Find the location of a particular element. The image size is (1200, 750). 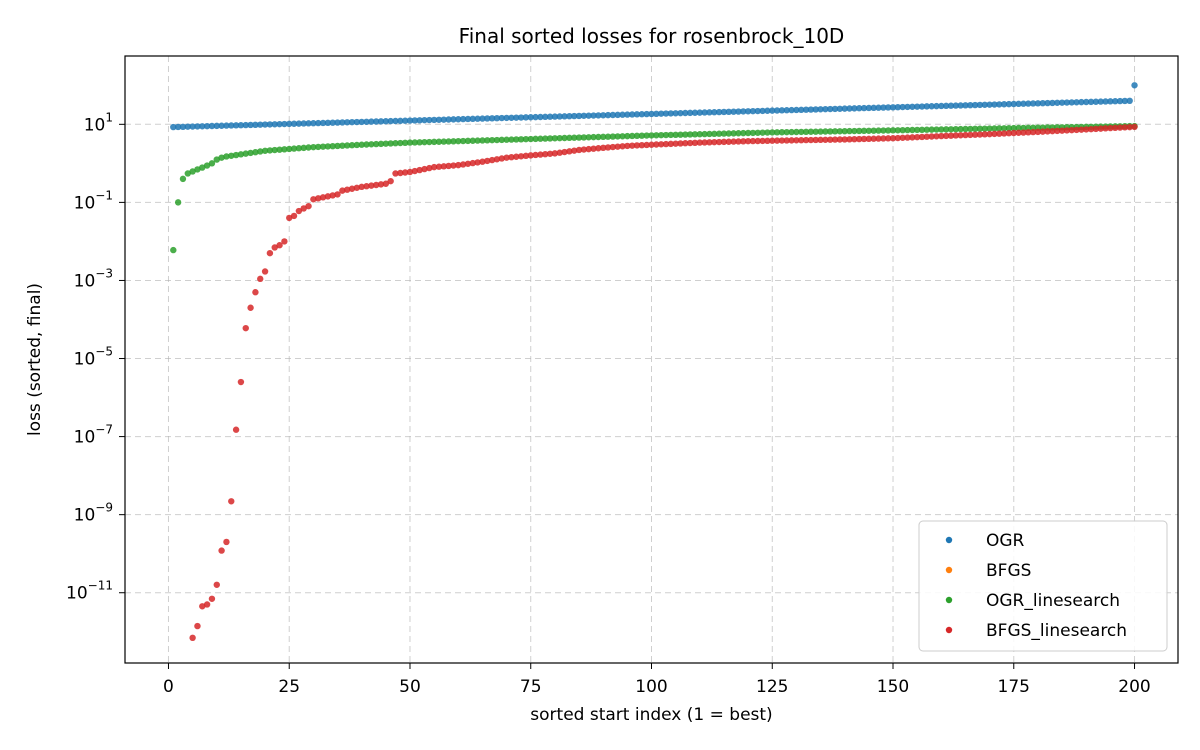

x-axis-ticks: 0 25 50 75 100 125 150 175 200 is located at coordinates (657, 680).